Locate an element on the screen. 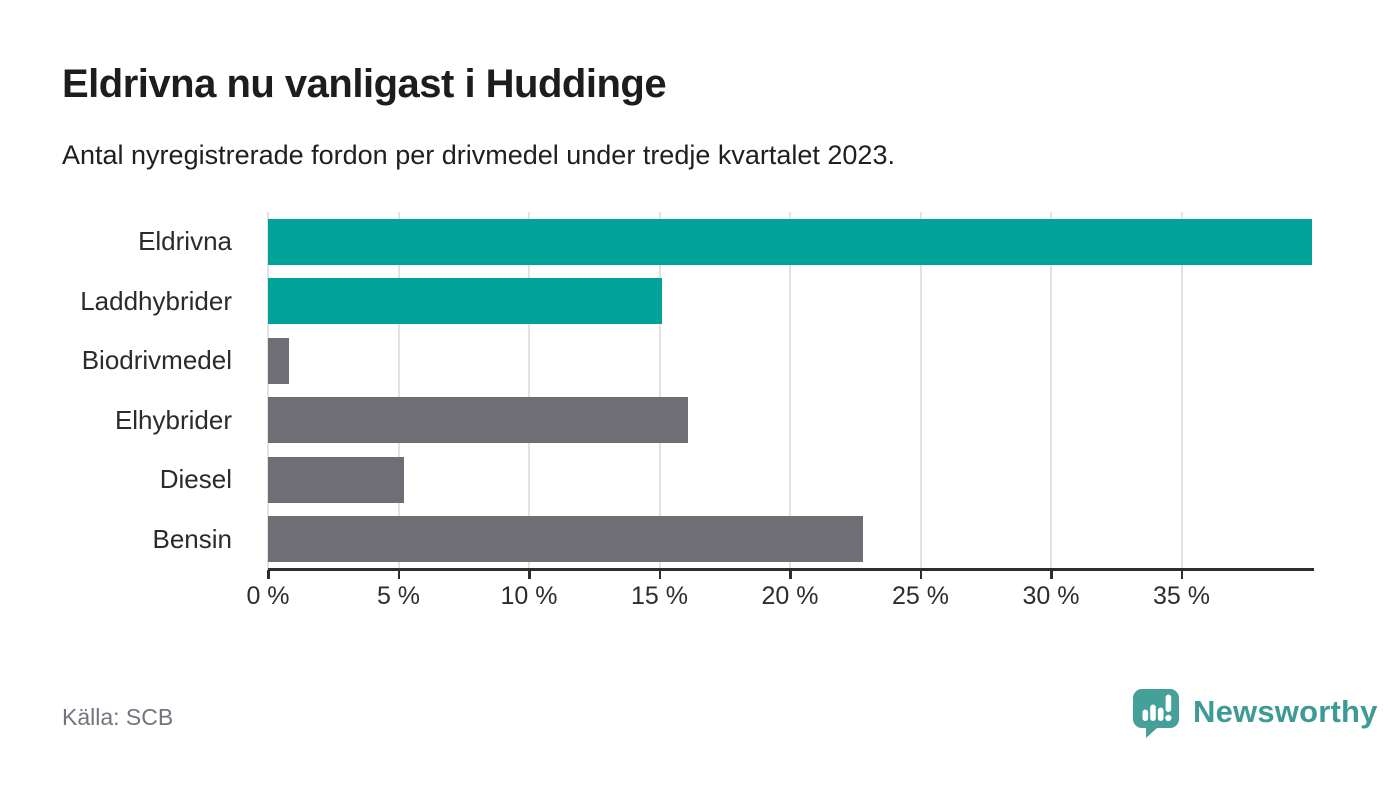  x-tick-label: 35 % is located at coordinates (1181, 596).